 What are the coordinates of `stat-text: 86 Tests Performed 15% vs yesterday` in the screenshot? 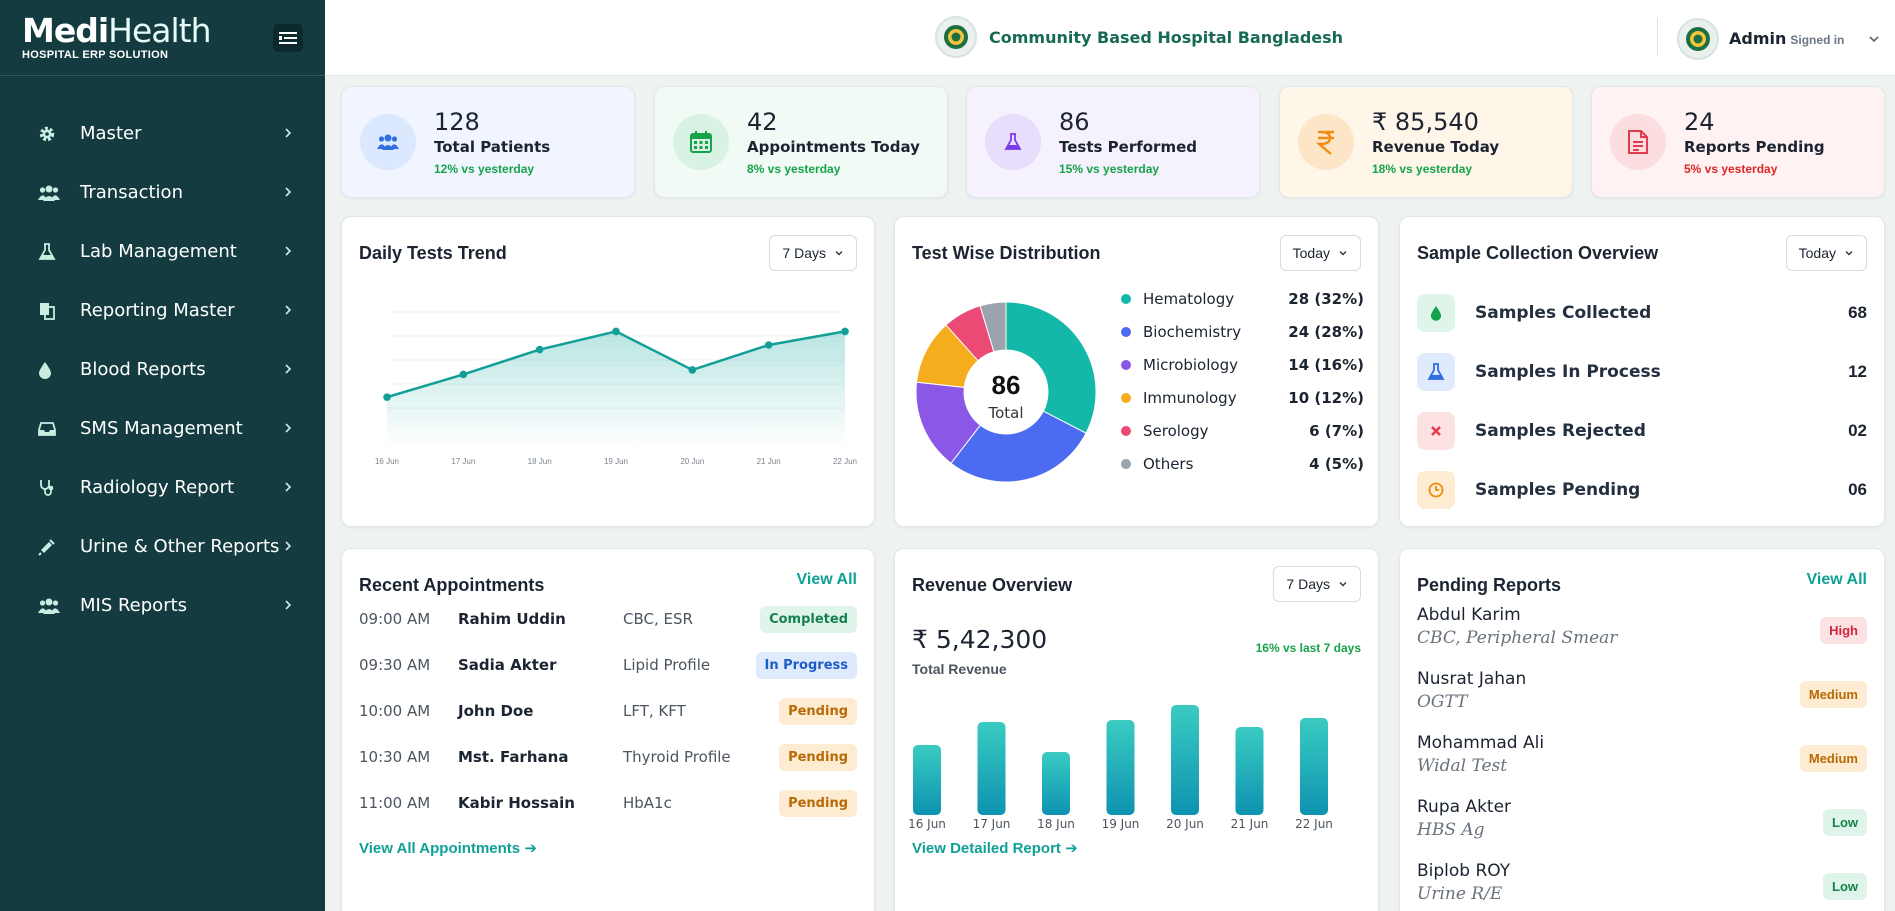 It's located at (1128, 142).